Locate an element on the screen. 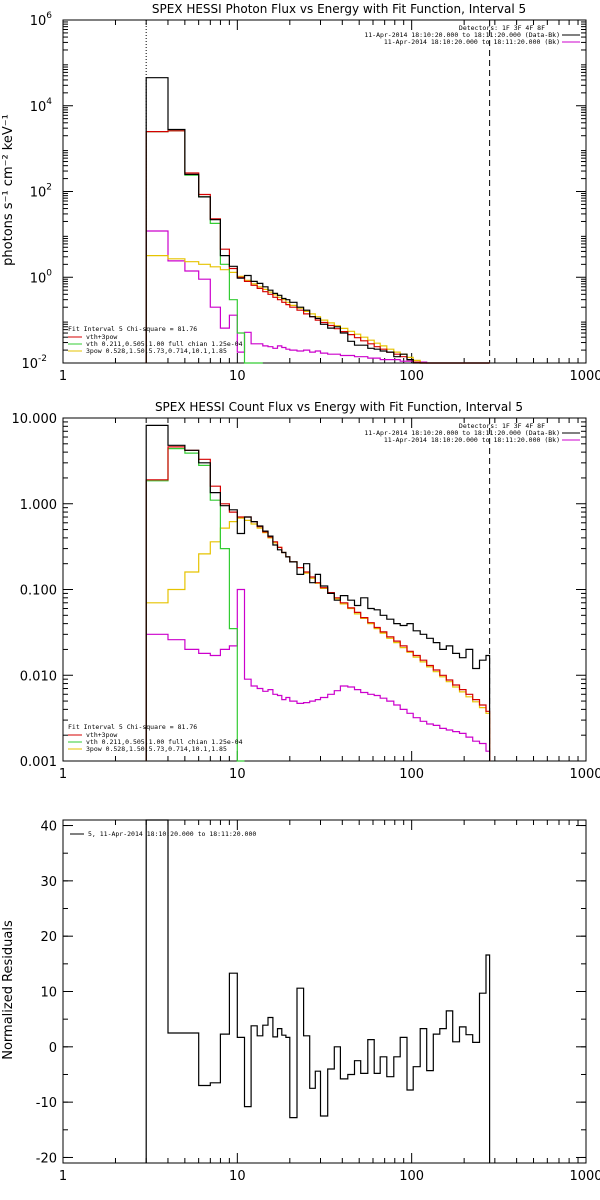 The image size is (600, 1200). bpow-step-curve is located at coordinates (318, 639).